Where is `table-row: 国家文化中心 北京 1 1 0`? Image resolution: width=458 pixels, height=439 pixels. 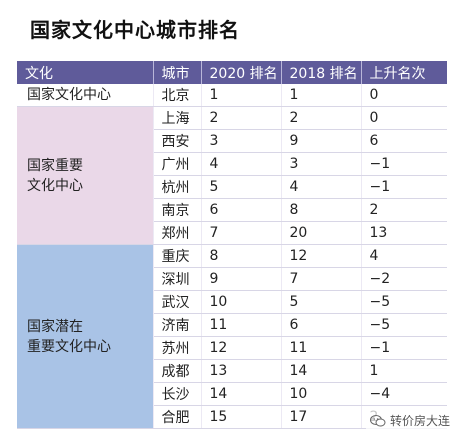 table-row: 国家文化中心 北京 1 1 0 is located at coordinates (232, 95).